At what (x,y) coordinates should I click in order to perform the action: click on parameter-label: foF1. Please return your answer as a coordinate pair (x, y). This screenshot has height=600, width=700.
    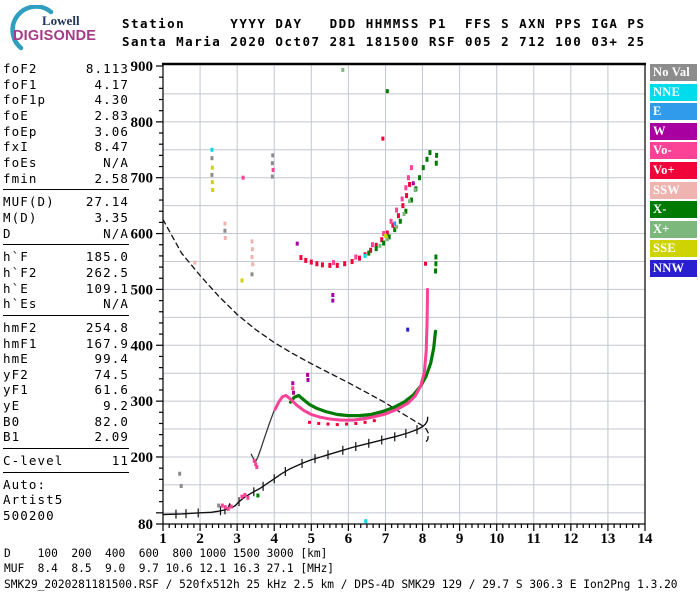
    Looking at the image, I should click on (20, 84).